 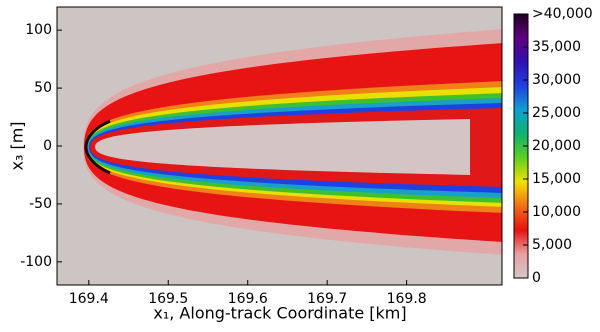 I want to click on x-tick-label: 169.8, so click(x=407, y=299).